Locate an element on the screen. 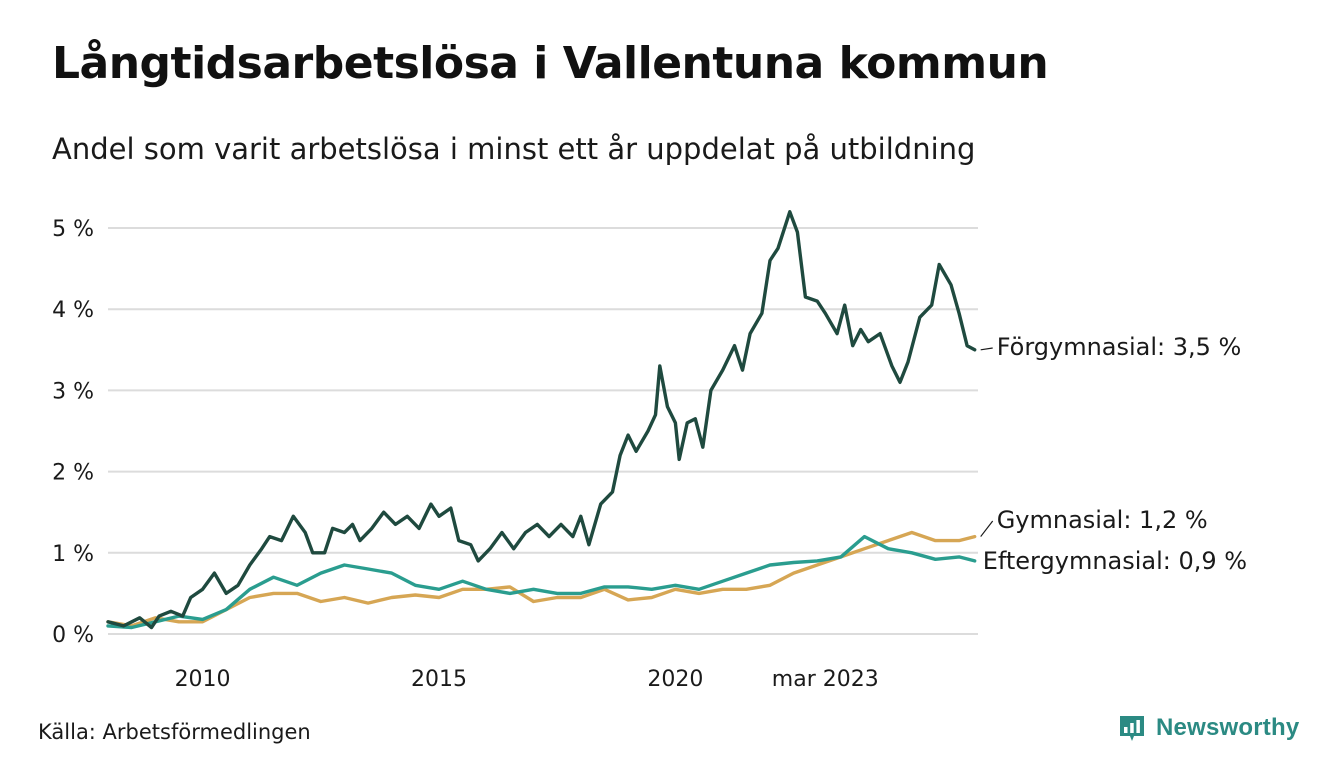 This screenshot has width=1340, height=780. y-tick-label: 3 % is located at coordinates (73, 391).